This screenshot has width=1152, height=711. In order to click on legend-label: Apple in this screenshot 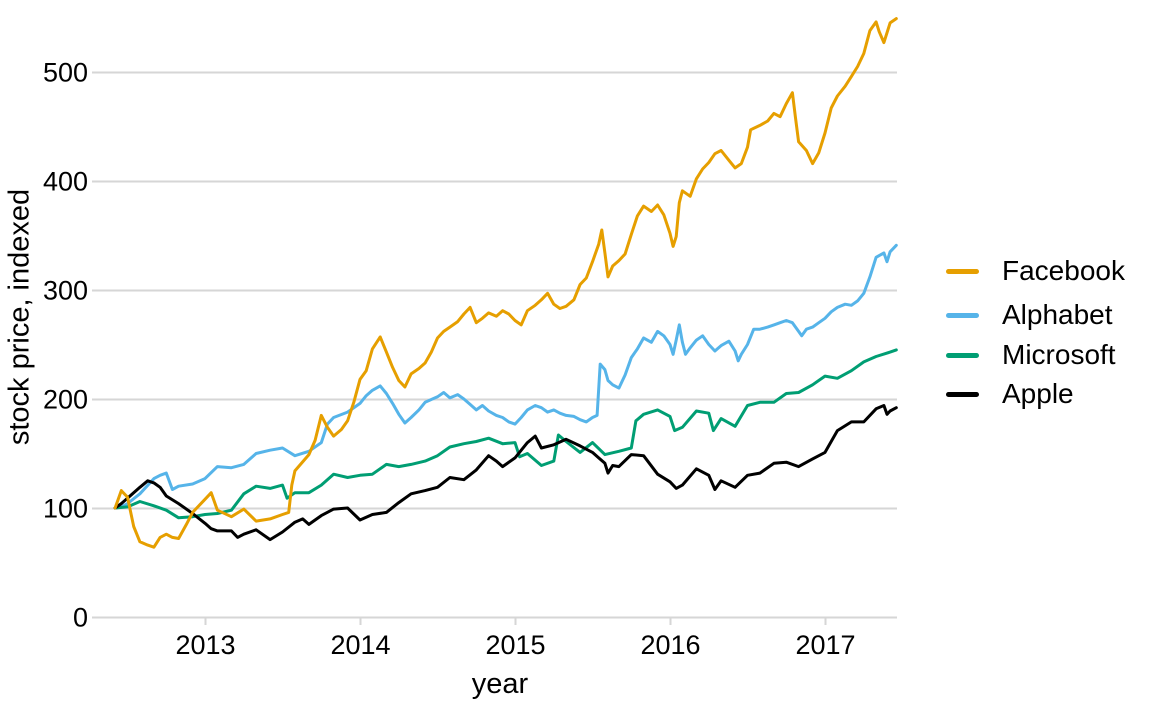, I will do `click(1038, 393)`.